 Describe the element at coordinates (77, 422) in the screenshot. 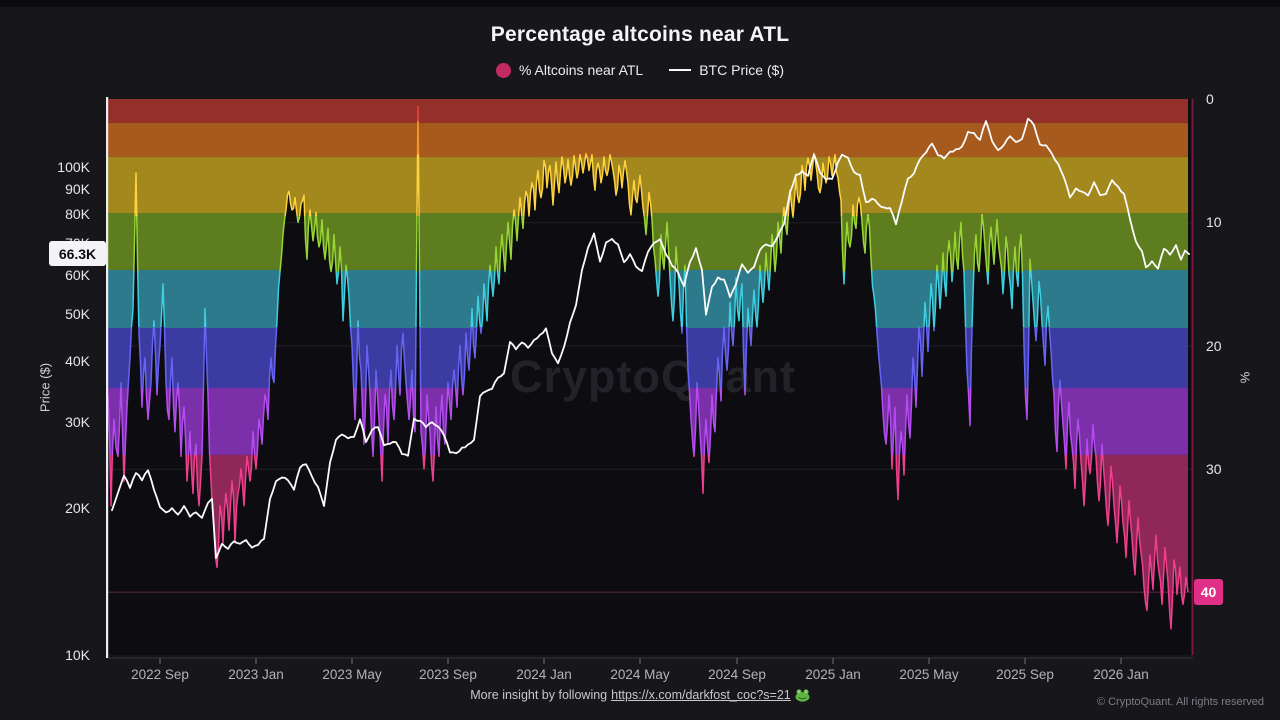

I see `left-axis-tick-30K: 30K` at that location.